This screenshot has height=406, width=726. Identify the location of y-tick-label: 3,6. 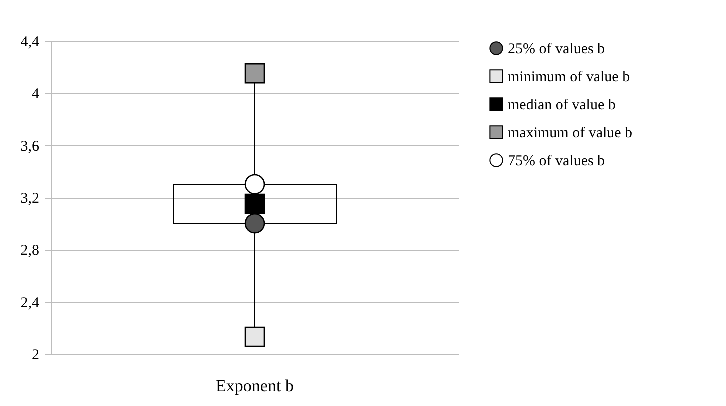
(30, 146).